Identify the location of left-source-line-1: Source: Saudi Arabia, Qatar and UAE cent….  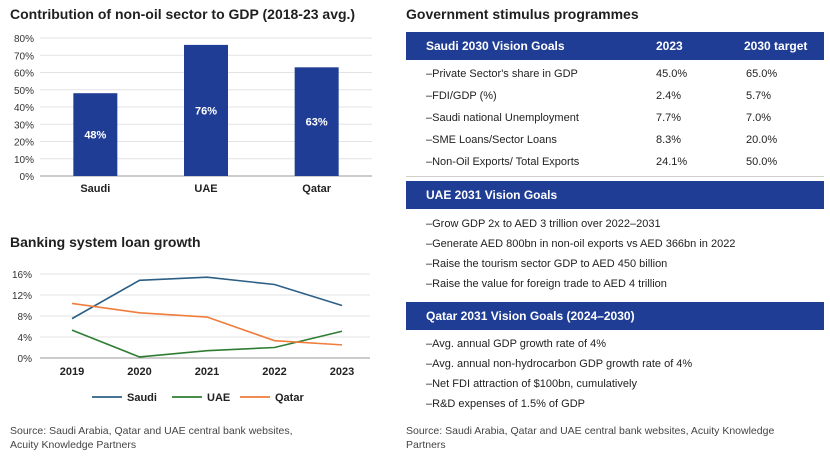
(151, 431).